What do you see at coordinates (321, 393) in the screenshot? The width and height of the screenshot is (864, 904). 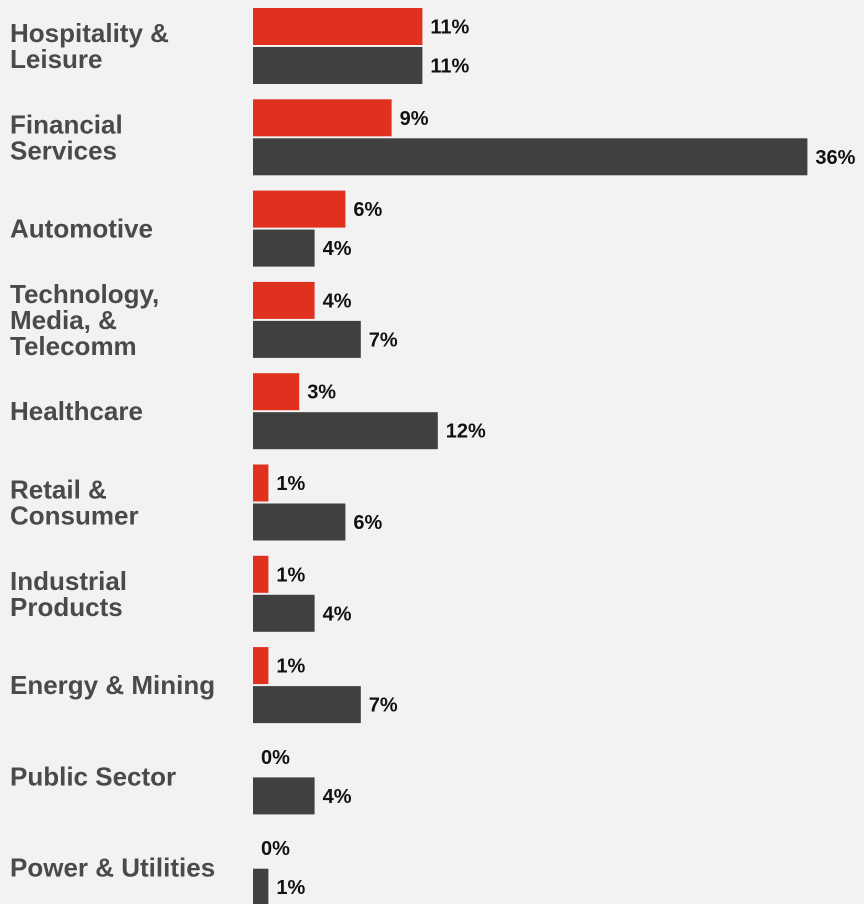 I see `data-label: 3%` at bounding box center [321, 393].